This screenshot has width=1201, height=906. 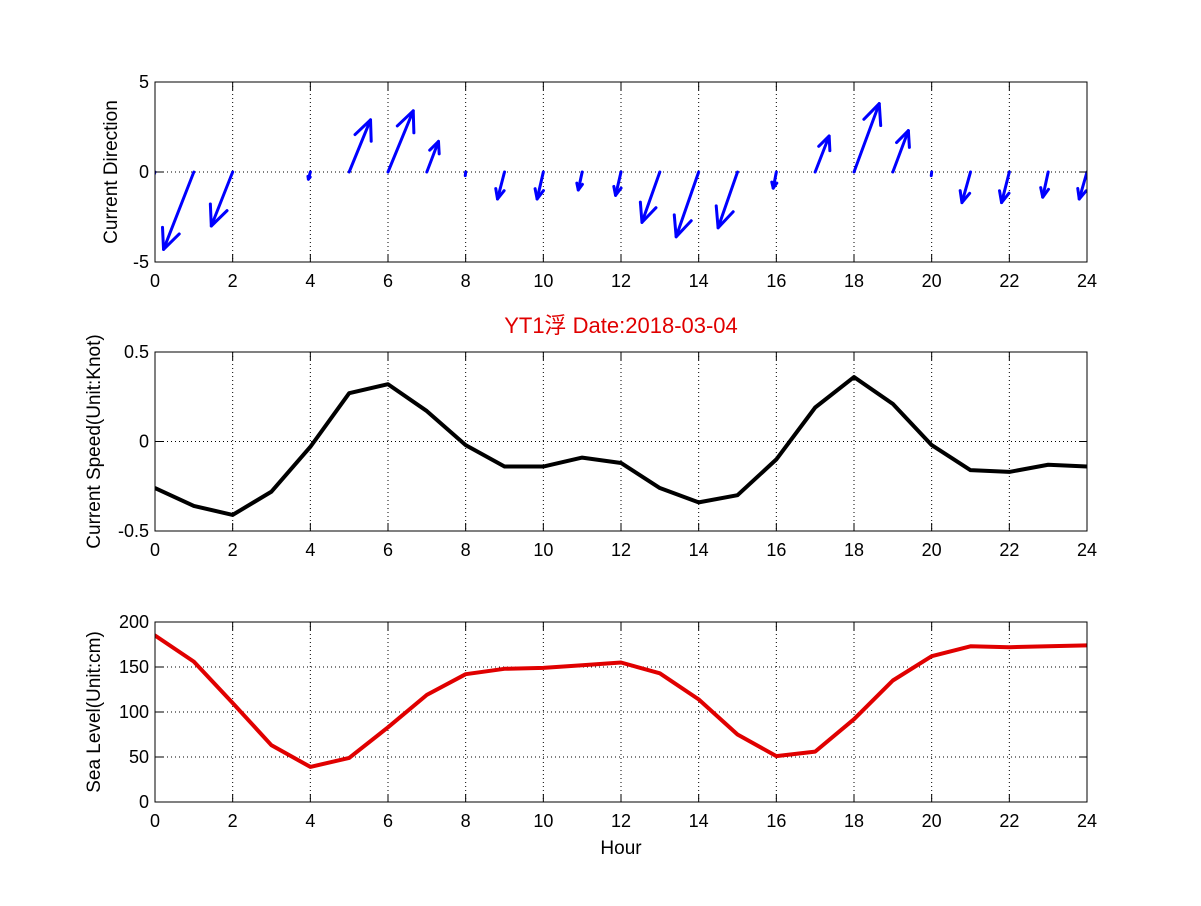 I want to click on arrow-shaft, so click(x=143, y=206).